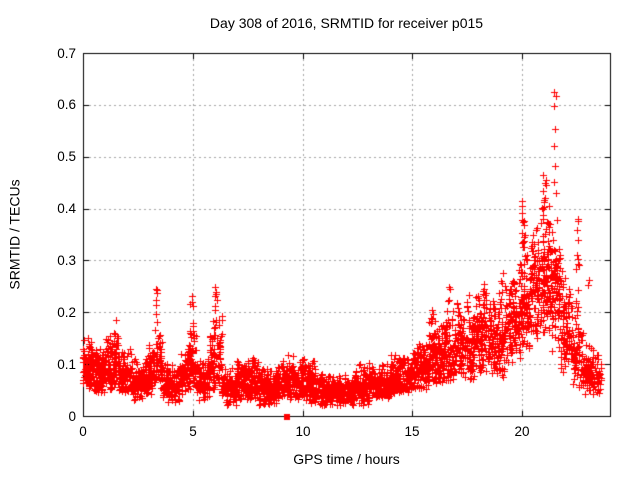  What do you see at coordinates (193, 431) in the screenshot?
I see `x-tick-label: 5` at bounding box center [193, 431].